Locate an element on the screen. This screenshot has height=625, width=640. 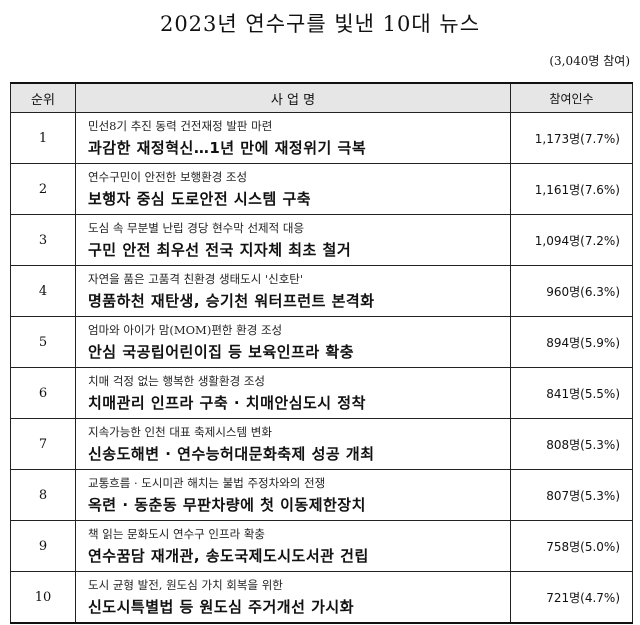
project-headline: 연수꿈담 재개관, 송도국제도시도서관 건립 is located at coordinates (228, 556).